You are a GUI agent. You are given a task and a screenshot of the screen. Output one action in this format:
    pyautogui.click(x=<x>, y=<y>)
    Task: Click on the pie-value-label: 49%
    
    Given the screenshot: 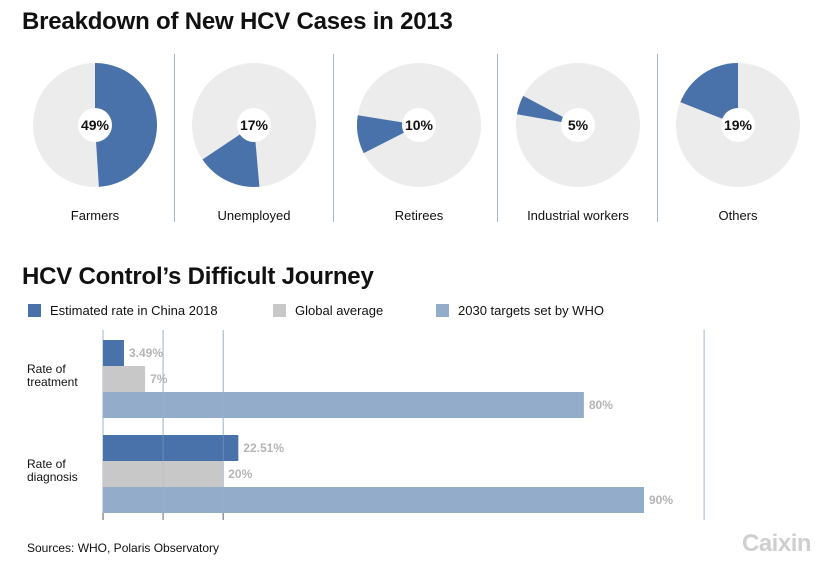 What is the action you would take?
    pyautogui.click(x=95, y=125)
    